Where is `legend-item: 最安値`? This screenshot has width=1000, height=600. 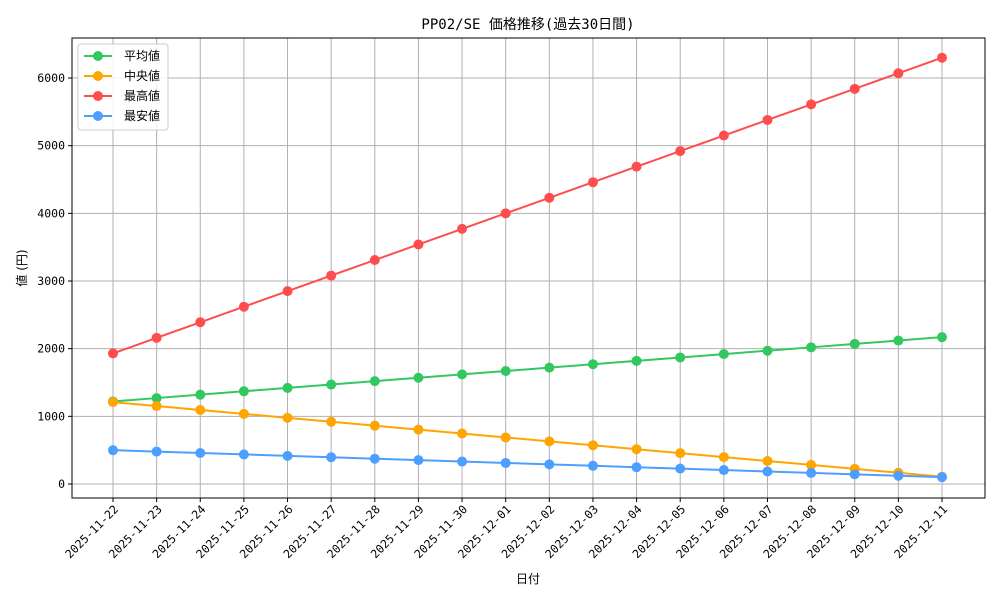
legend-item: 最安値 is located at coordinates (122, 115).